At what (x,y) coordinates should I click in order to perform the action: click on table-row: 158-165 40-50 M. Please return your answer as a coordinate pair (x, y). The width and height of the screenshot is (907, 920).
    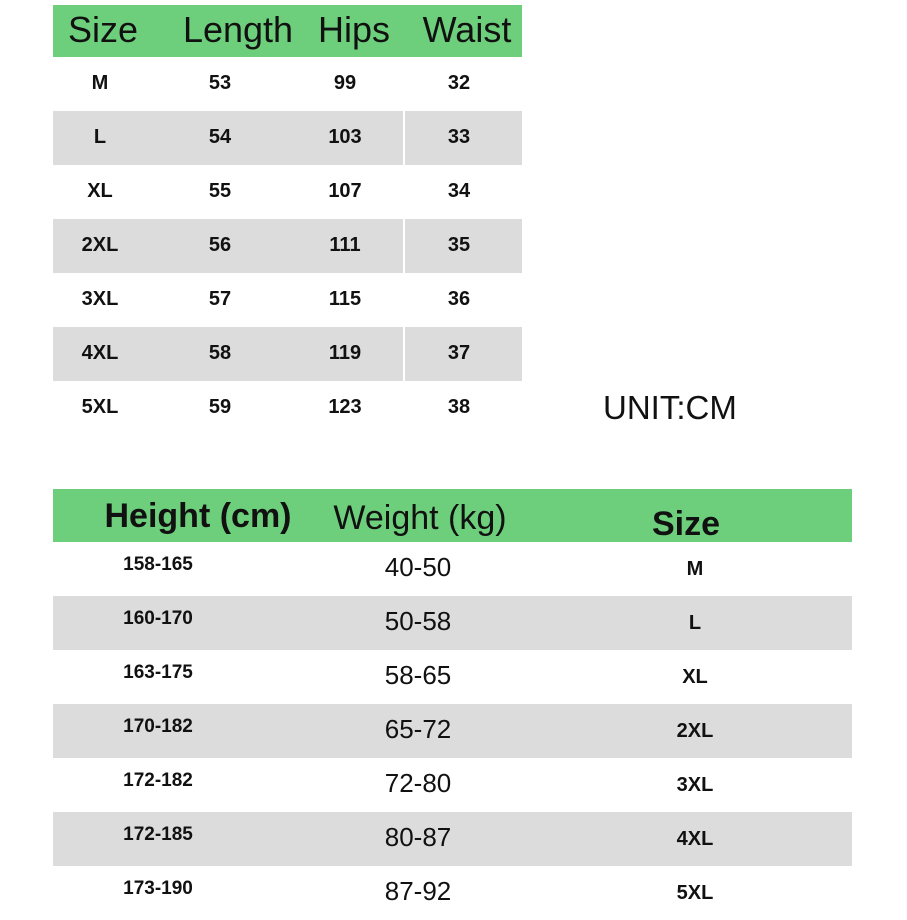
    Looking at the image, I should click on (452, 569).